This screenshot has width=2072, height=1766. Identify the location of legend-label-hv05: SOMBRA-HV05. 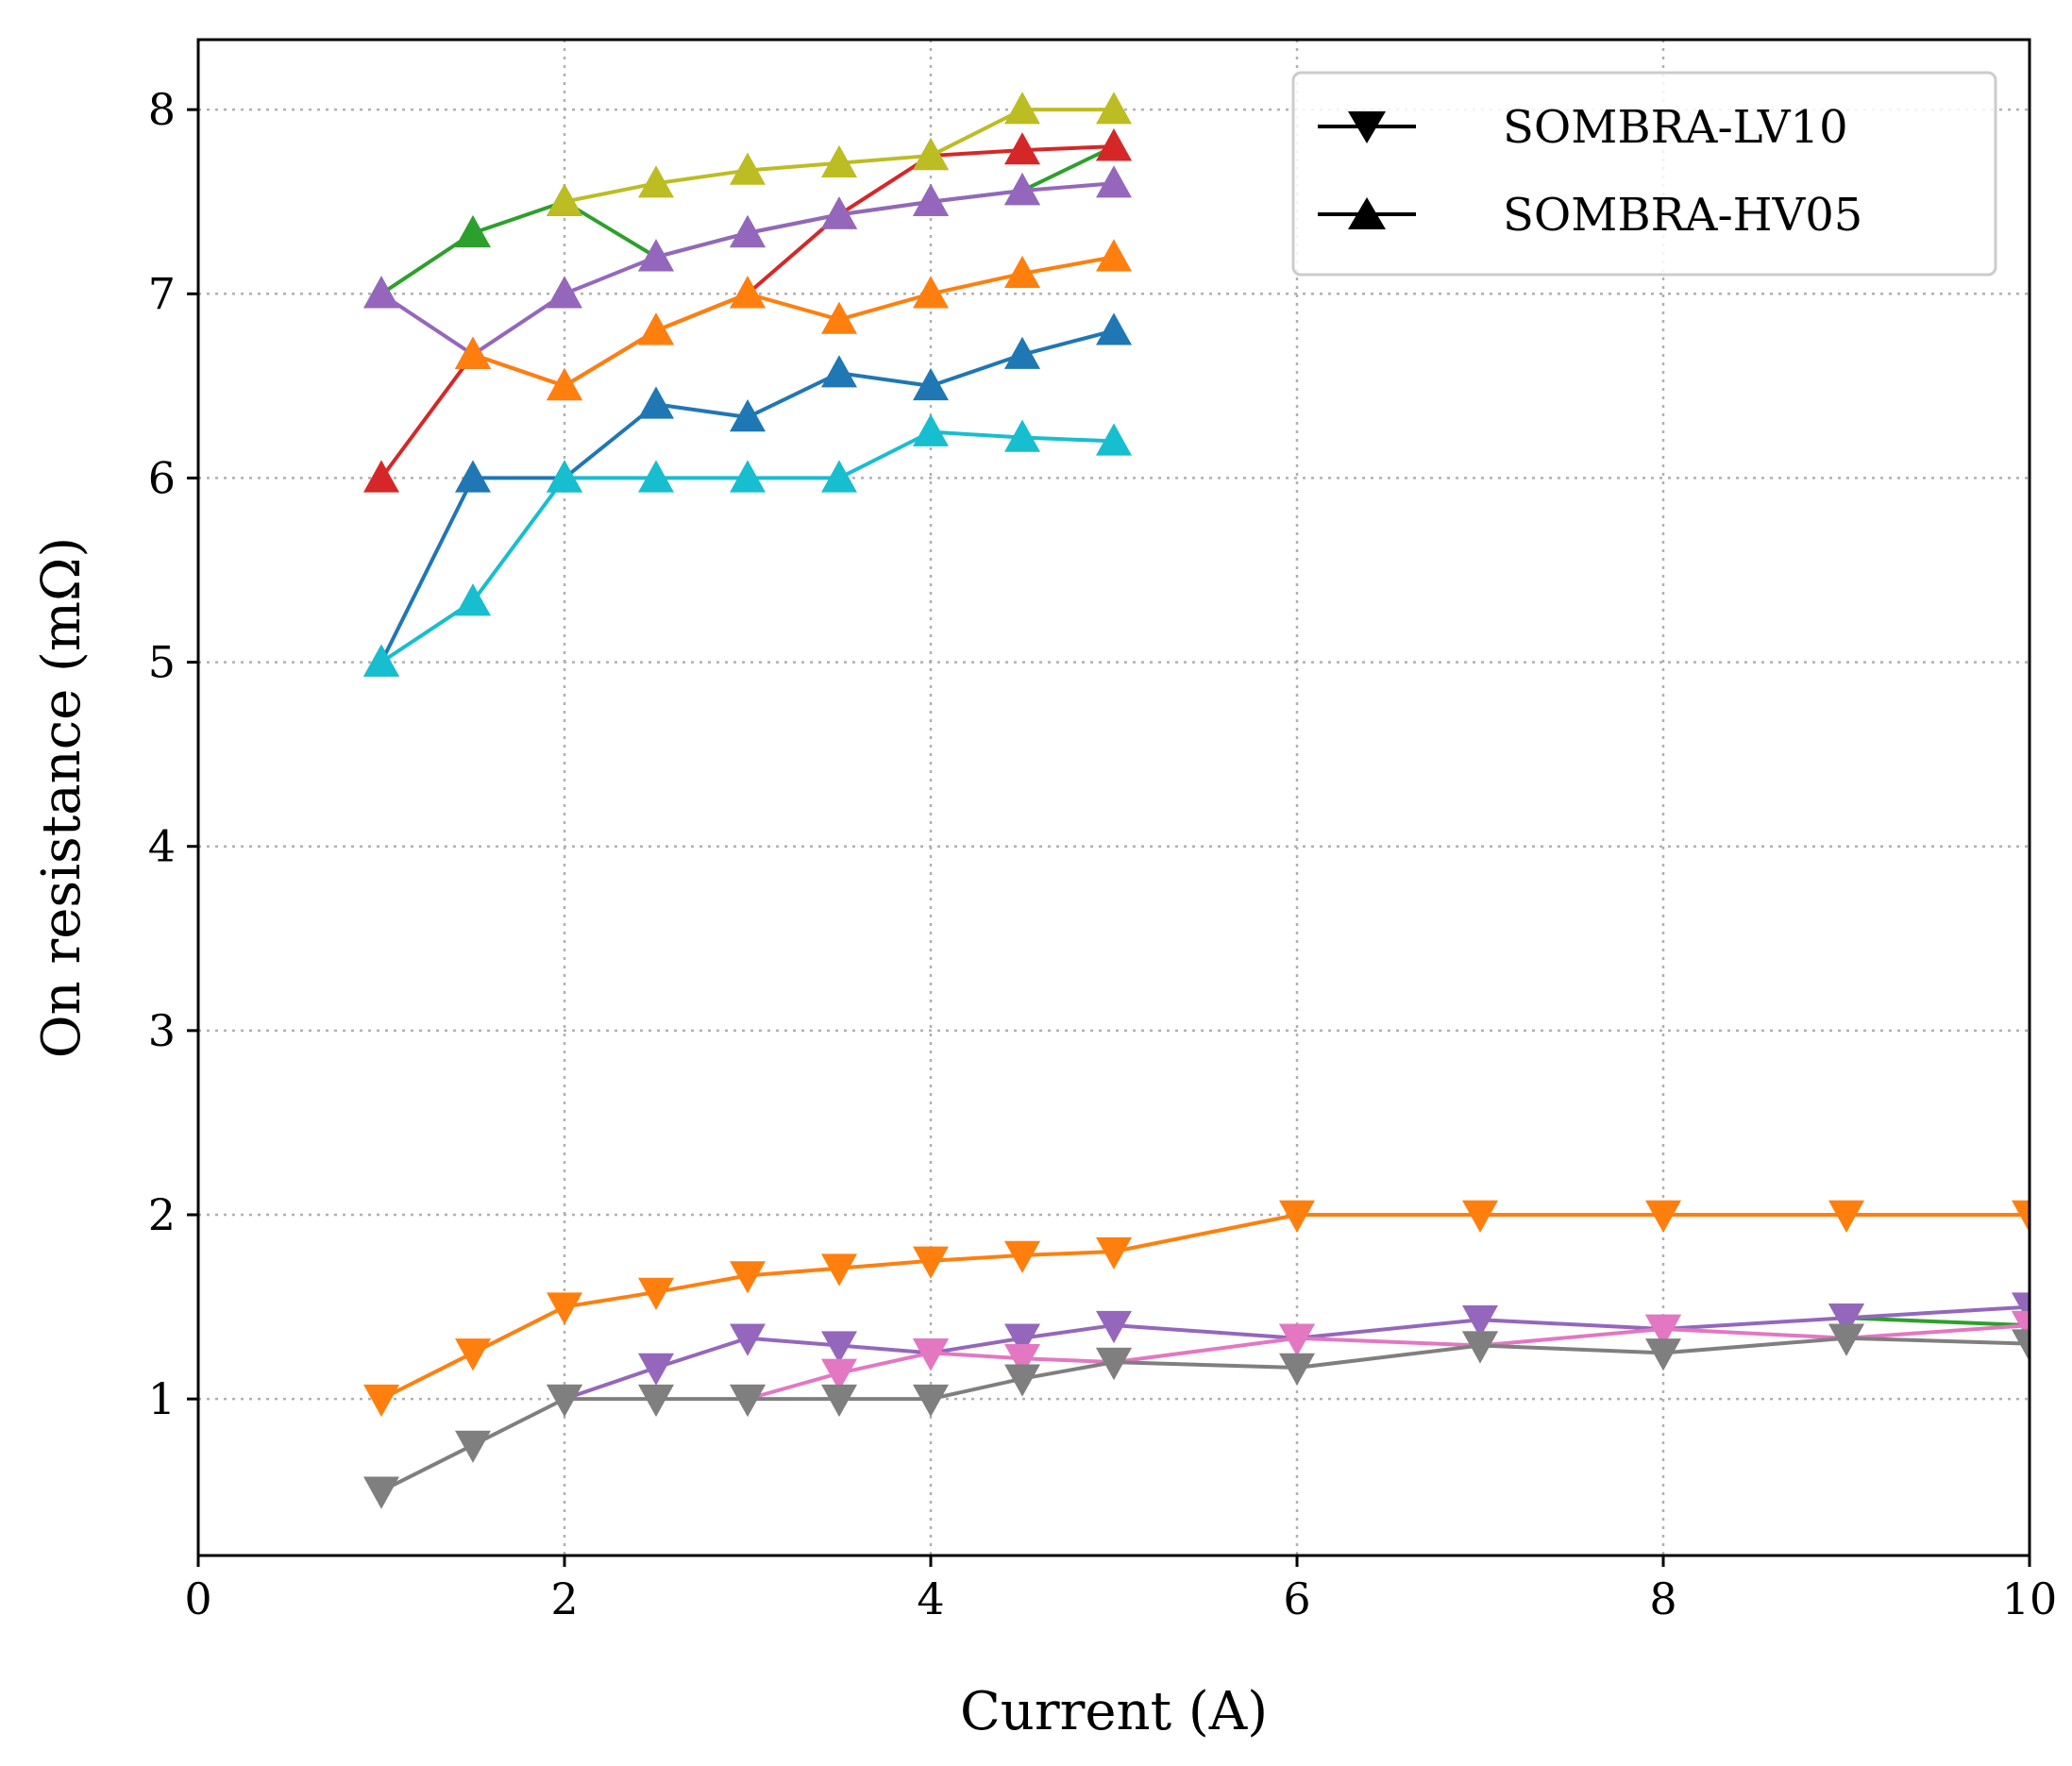
(1682, 215).